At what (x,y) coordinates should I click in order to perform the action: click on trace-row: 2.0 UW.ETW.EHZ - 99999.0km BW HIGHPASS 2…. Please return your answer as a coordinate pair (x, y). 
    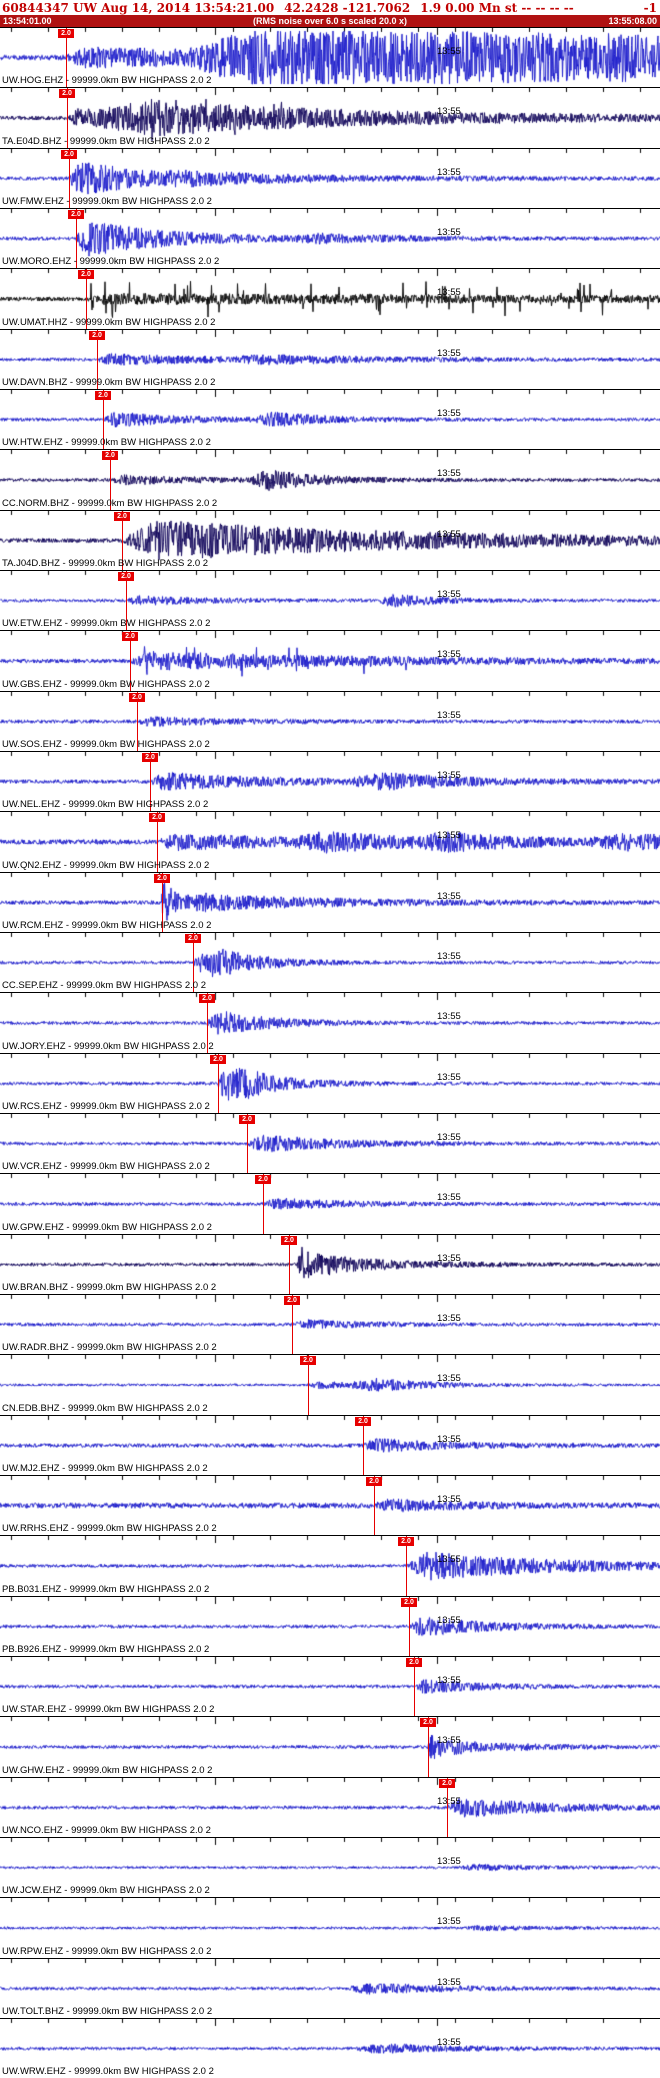
    Looking at the image, I should click on (330, 600).